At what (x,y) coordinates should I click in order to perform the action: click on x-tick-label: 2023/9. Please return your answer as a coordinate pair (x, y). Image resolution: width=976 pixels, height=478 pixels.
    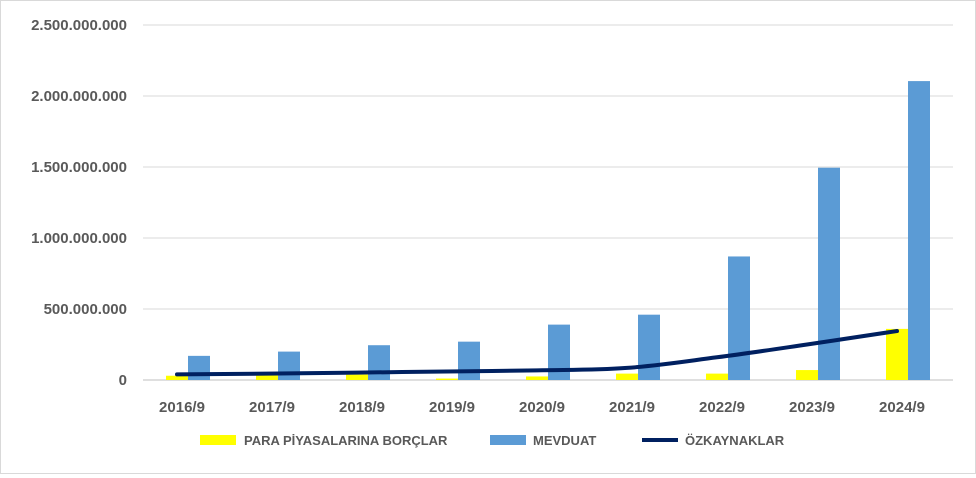
    Looking at the image, I should click on (812, 407).